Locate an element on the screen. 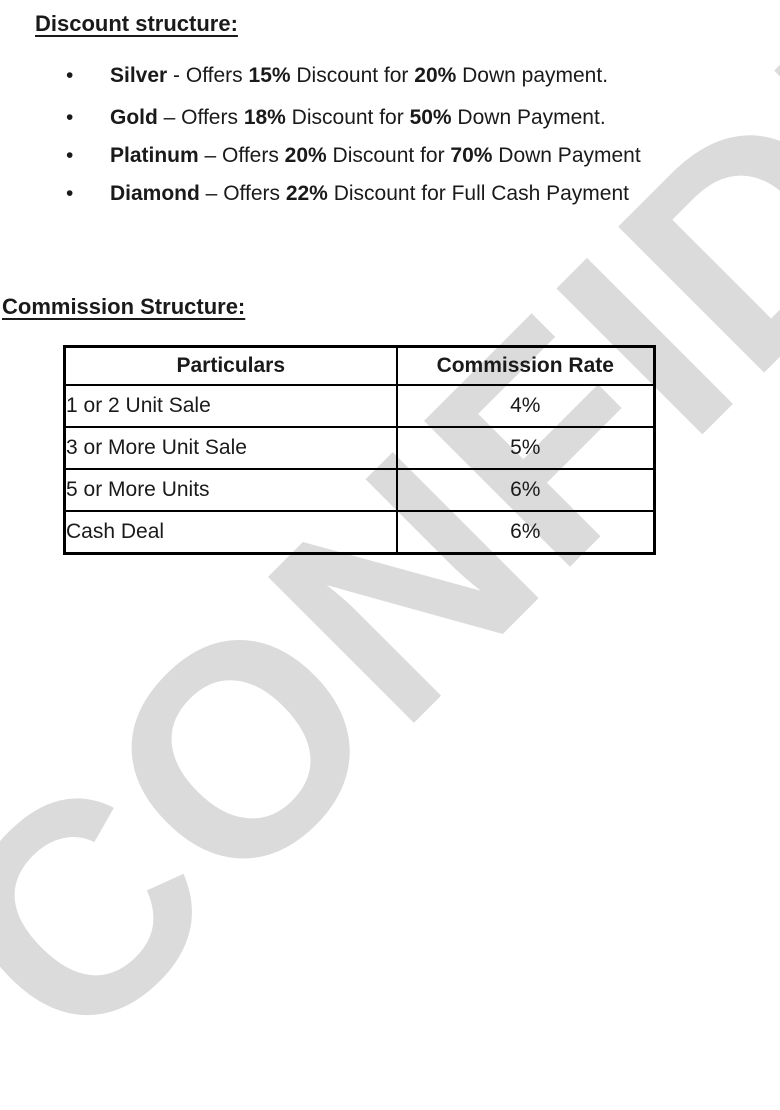  commission-structure-heading-text: Commission Structure: is located at coordinates (124, 306).